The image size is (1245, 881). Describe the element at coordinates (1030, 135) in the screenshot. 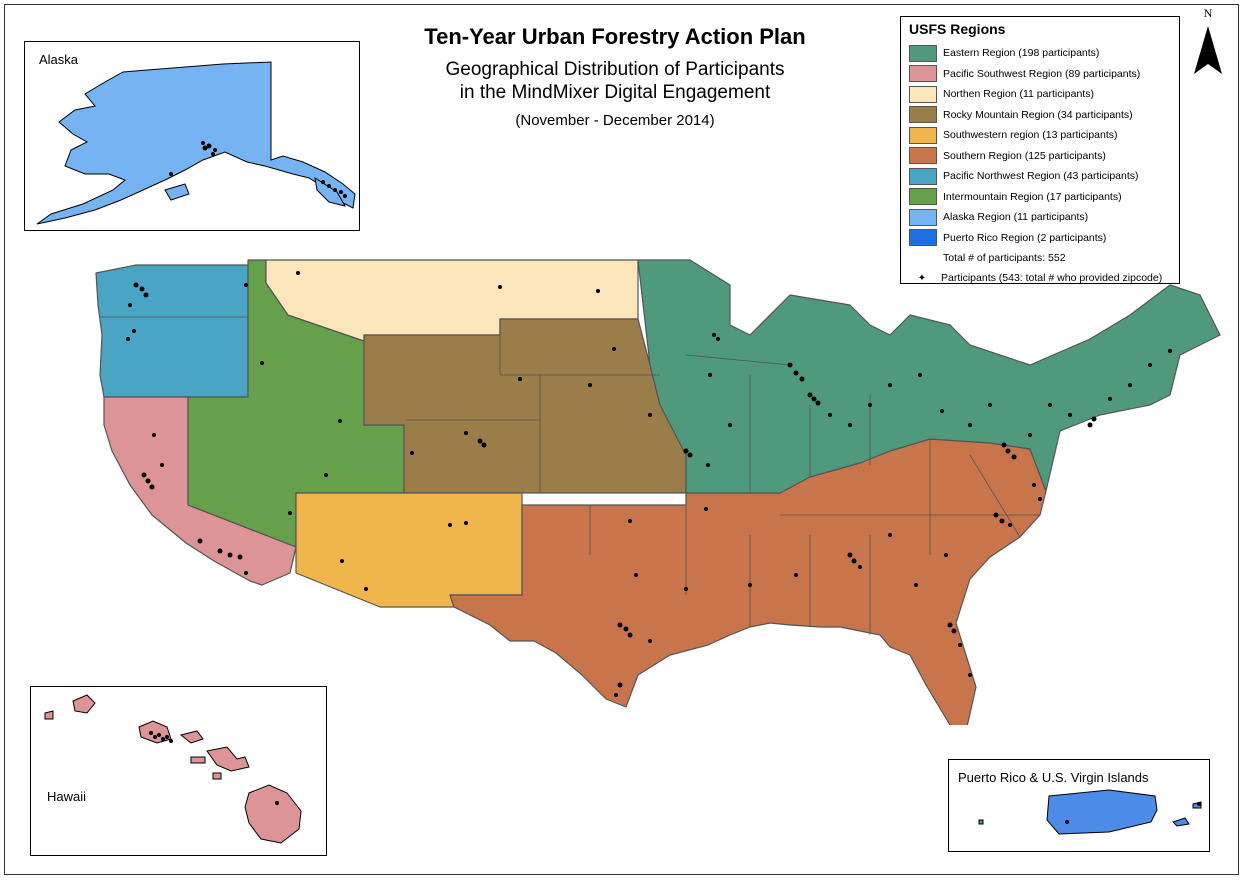

I see `legend-item-label: Southwestern region (13 participants)` at that location.